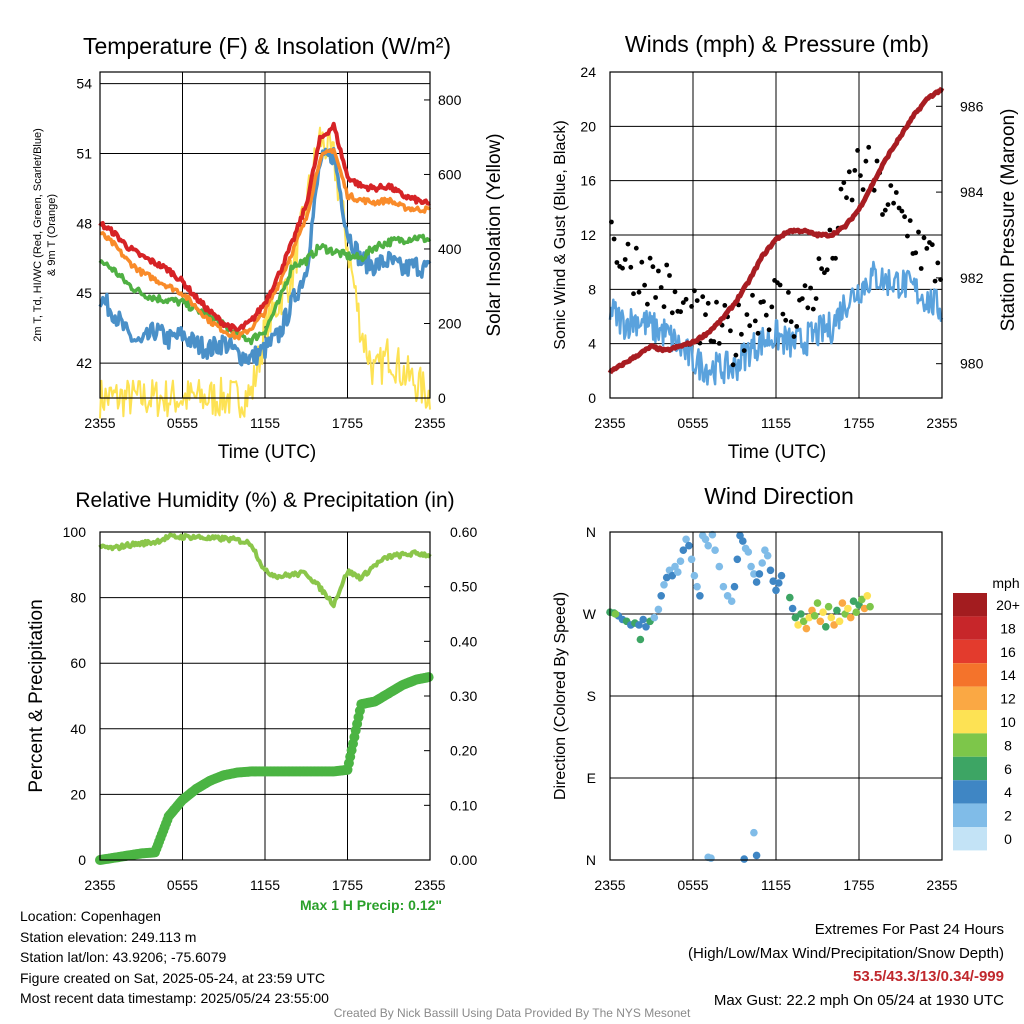  What do you see at coordinates (972, 192) in the screenshot?
I see `winds-y2-tick-label: 984` at bounding box center [972, 192].